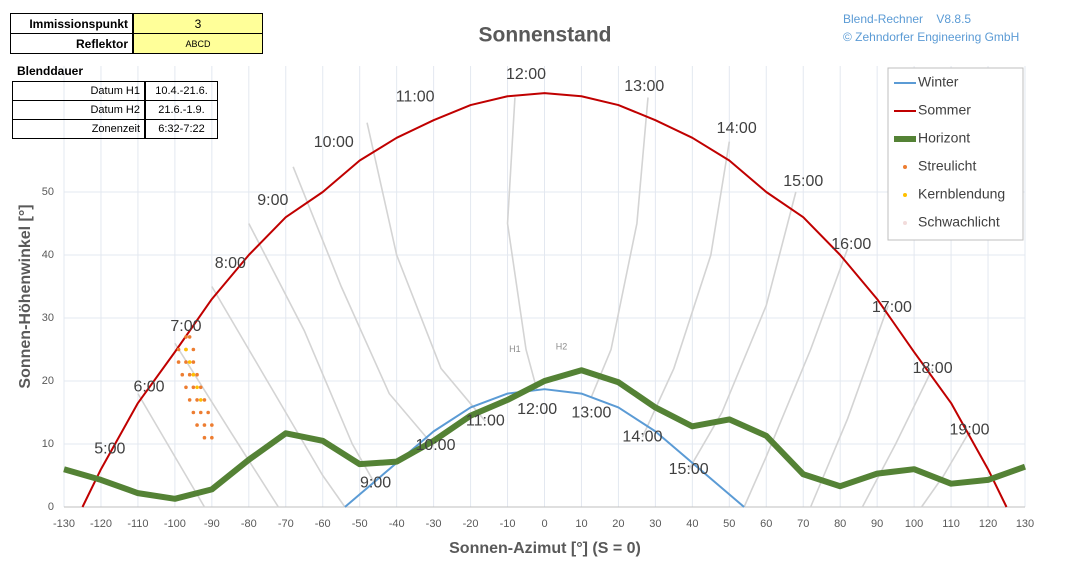 The image size is (1066, 574). What do you see at coordinates (198, 43) in the screenshot?
I see `value: ABCD` at bounding box center [198, 43].